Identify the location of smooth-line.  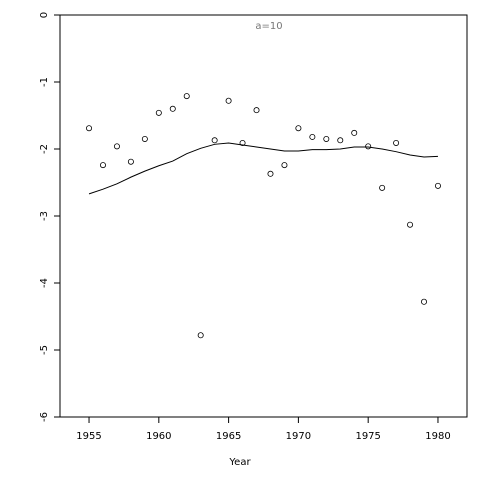
(263, 168).